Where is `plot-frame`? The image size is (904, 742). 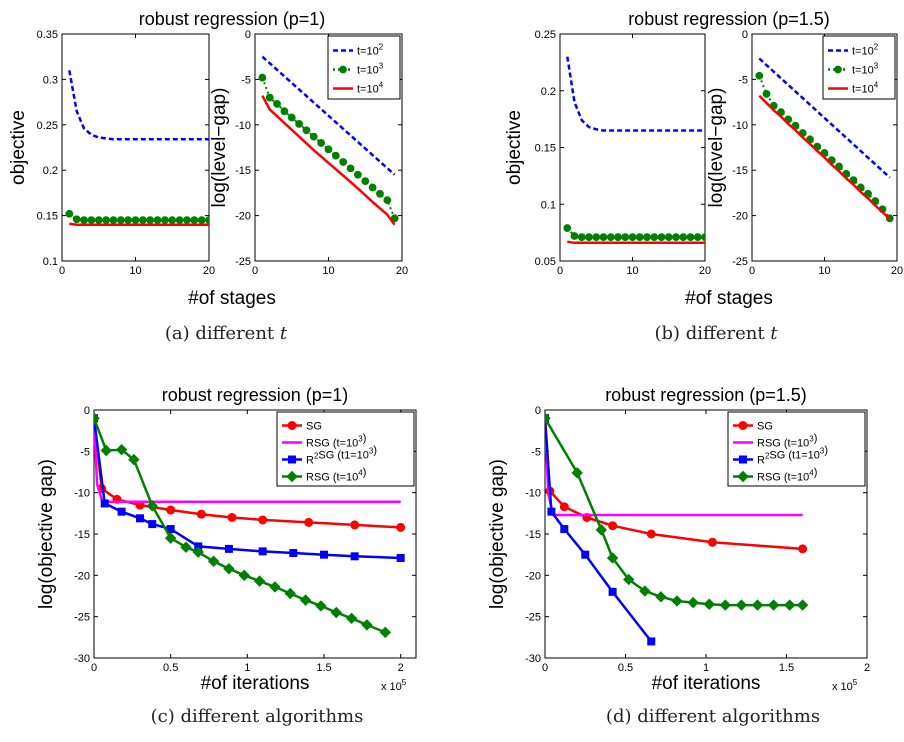
plot-frame is located at coordinates (632, 147).